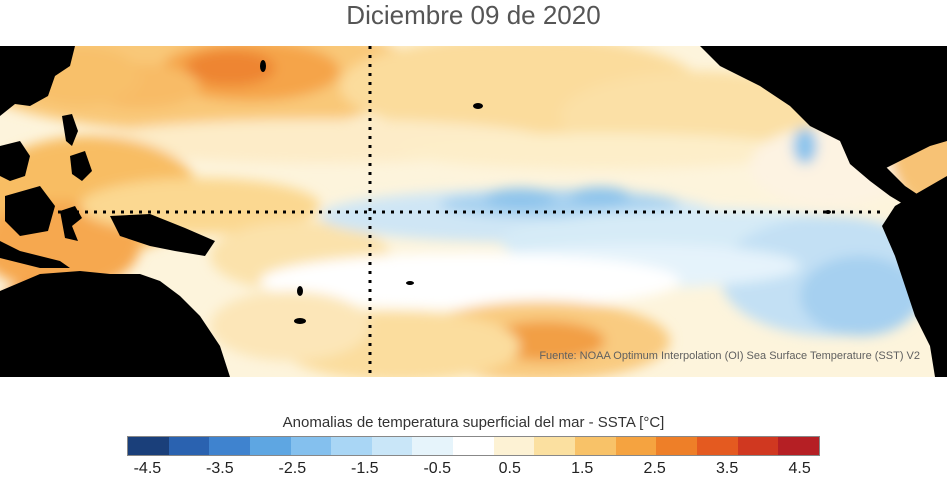 The height and width of the screenshot is (480, 947). Describe the element at coordinates (727, 468) in the screenshot. I see `colorbar-tick-label: 3.5` at that location.